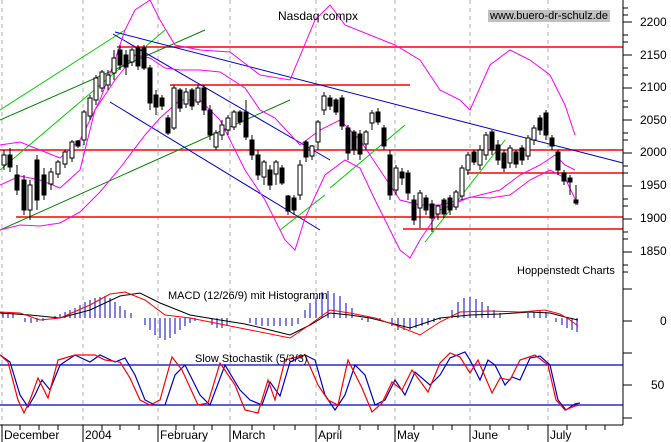  What do you see at coordinates (653, 251) in the screenshot?
I see `y-tick-1850: 1850` at bounding box center [653, 251].